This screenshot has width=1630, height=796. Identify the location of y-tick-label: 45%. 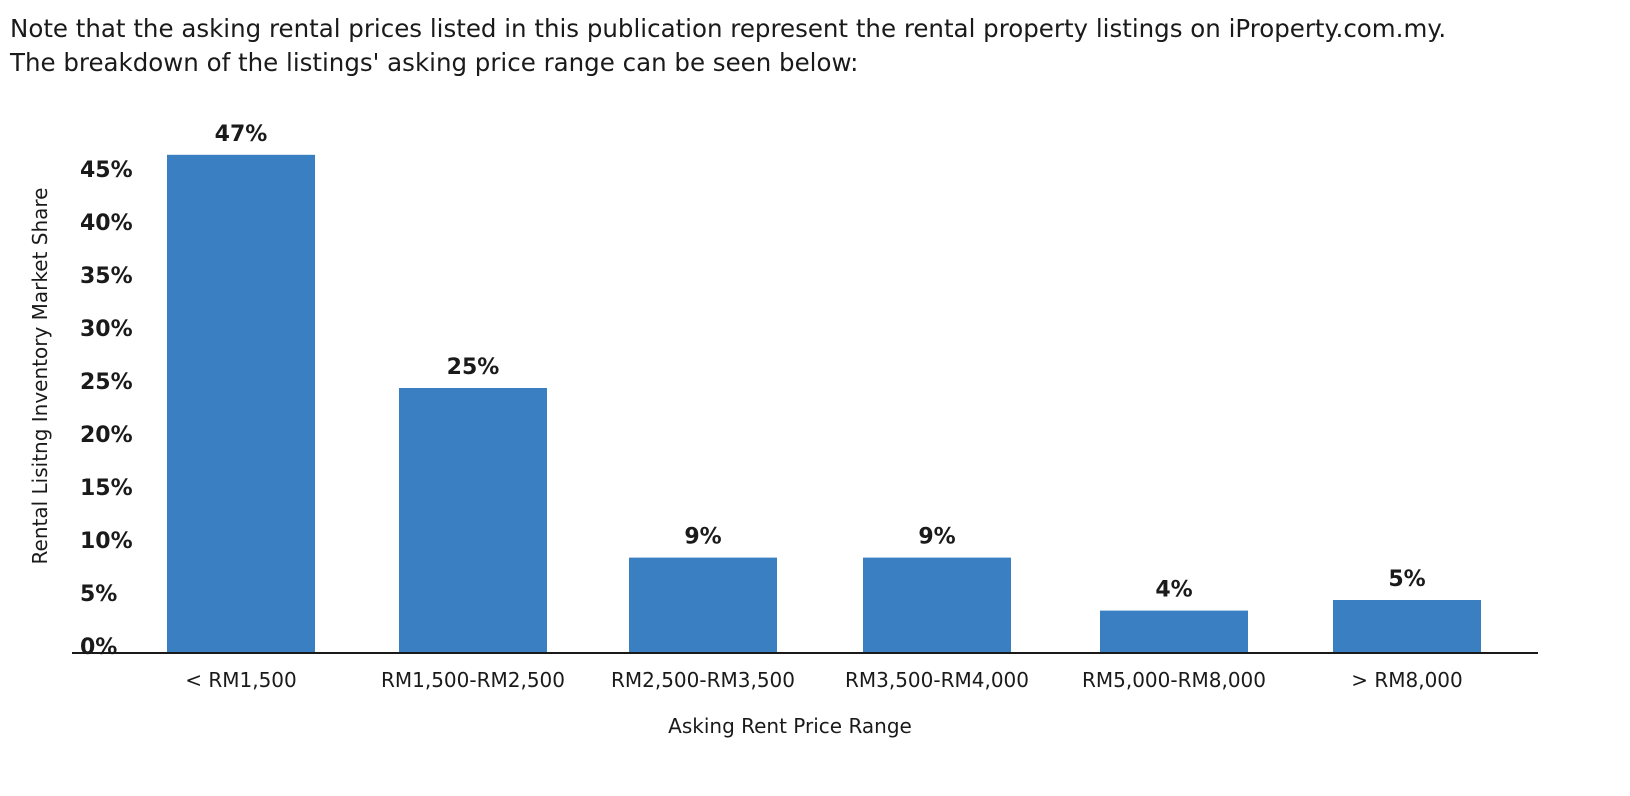
(106, 170).